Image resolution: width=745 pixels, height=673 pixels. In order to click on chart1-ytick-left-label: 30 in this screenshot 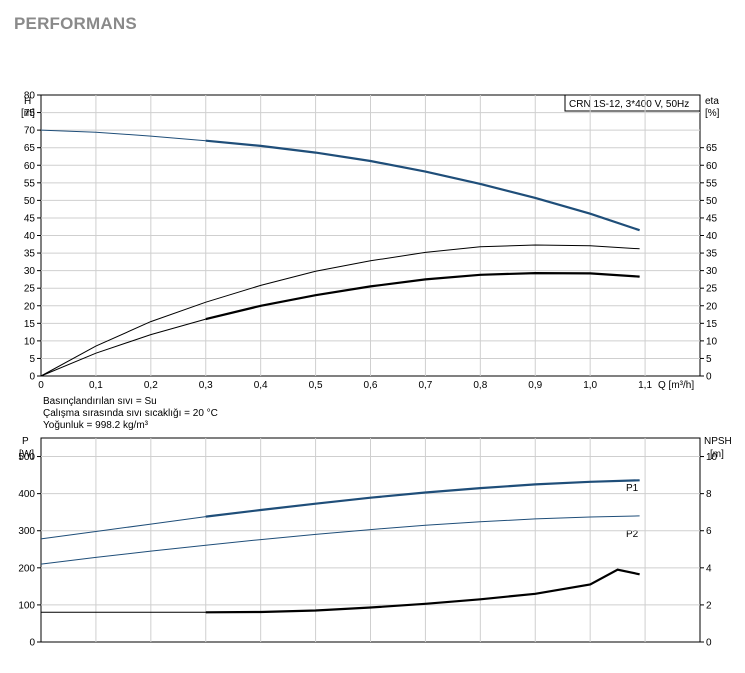, I will do `click(30, 271)`.